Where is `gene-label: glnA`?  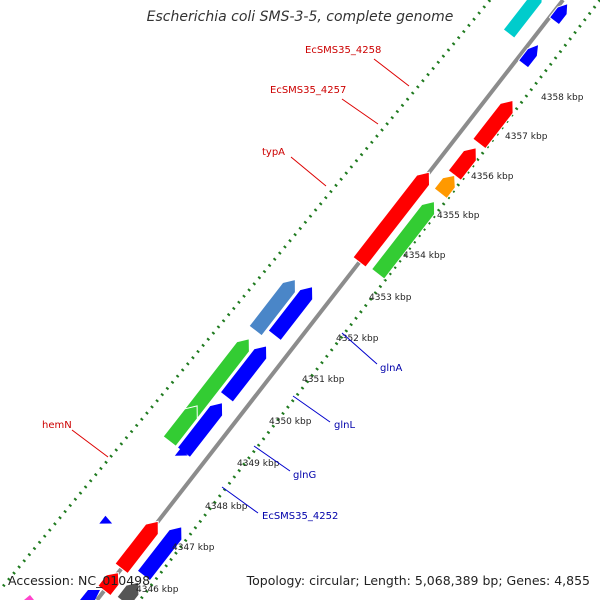
gene-label: glnA is located at coordinates (391, 368).